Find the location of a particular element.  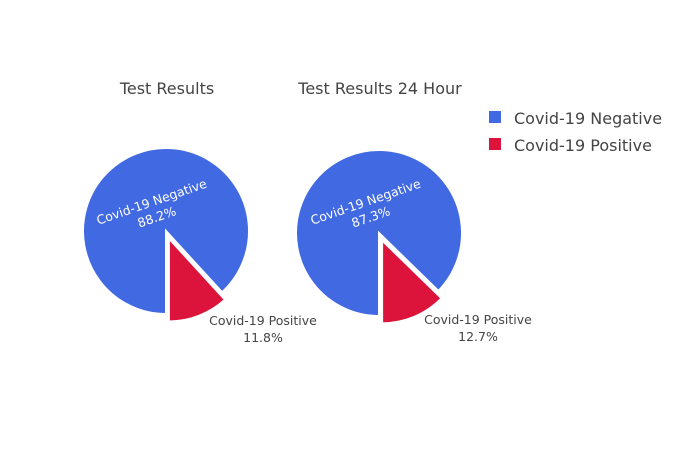

slice-label-positive: Covid-19 Positive 11.8% is located at coordinates (263, 329).